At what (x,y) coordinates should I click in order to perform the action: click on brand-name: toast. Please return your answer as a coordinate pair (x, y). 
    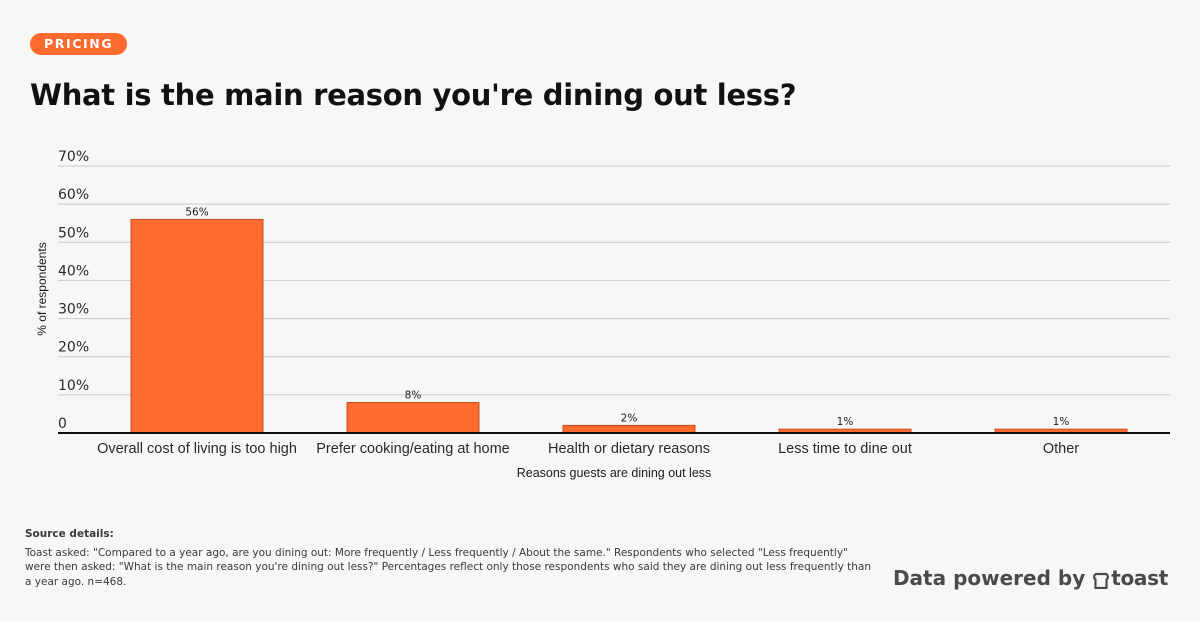
    Looking at the image, I should click on (1139, 578).